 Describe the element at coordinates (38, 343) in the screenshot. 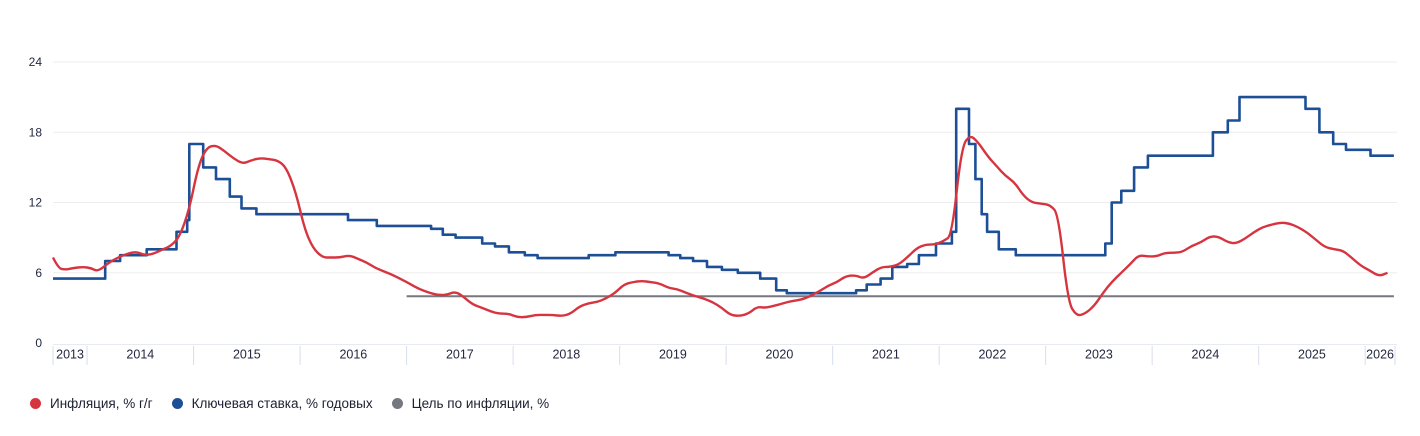

I see `y-tick-label-0: 0` at that location.